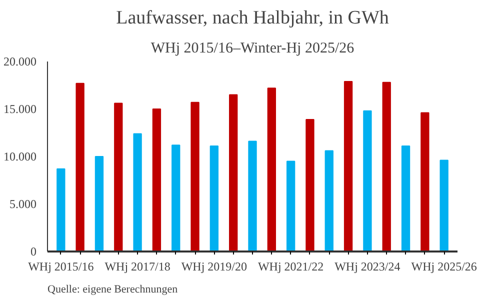 The height and width of the screenshot is (300, 487). What do you see at coordinates (20, 157) in the screenshot?
I see `y-tick-label: 10.000` at bounding box center [20, 157].